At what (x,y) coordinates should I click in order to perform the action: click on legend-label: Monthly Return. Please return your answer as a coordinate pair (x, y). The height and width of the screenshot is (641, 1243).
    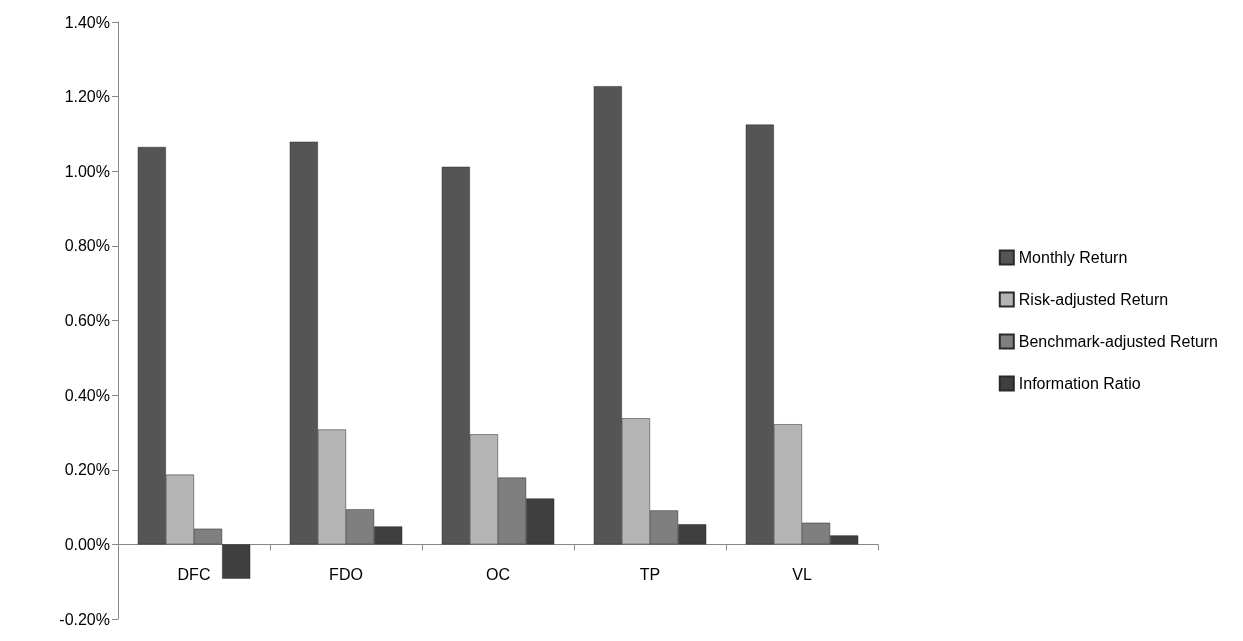
    Looking at the image, I should click on (1073, 257).